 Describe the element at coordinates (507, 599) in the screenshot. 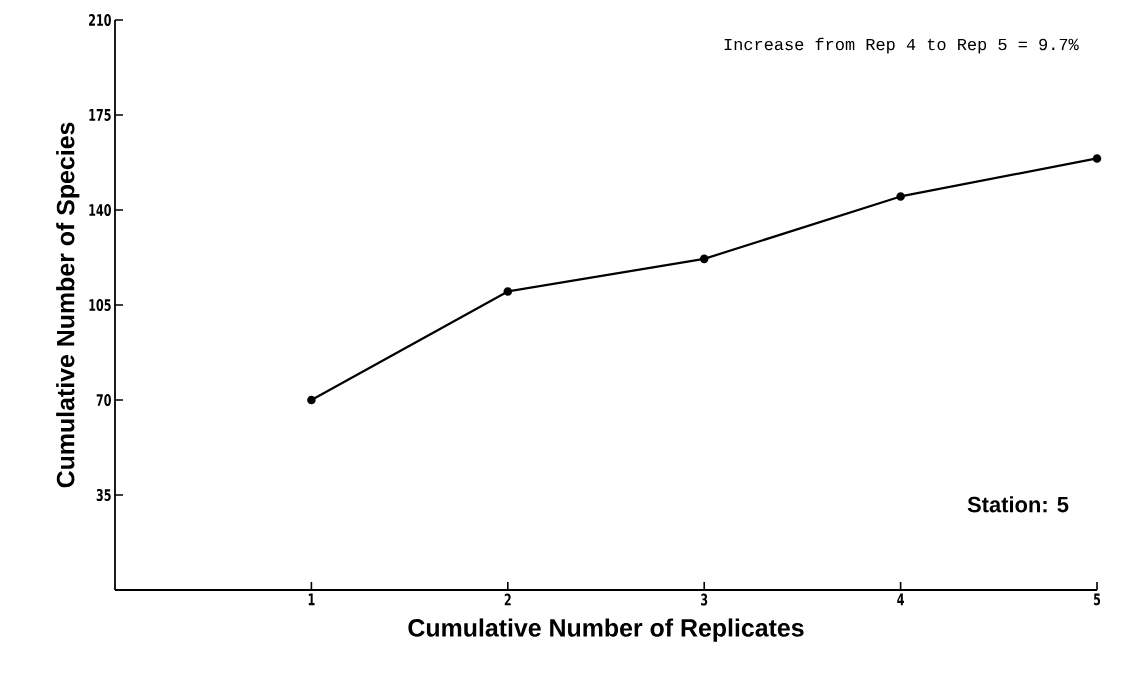

I see `x-tick-label: 2` at that location.